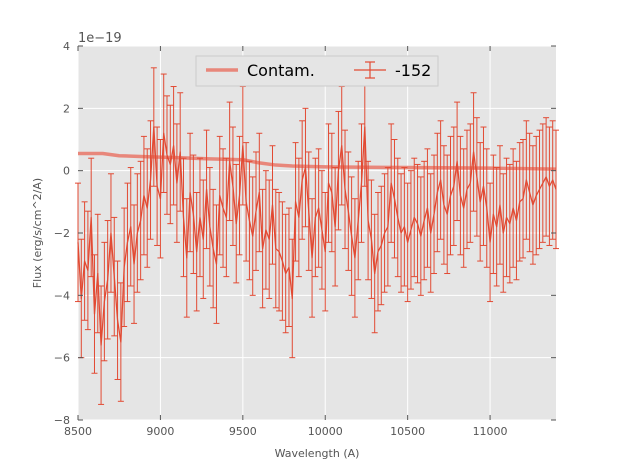  What do you see at coordinates (407, 431) in the screenshot?
I see `x-tick-label: 10500` at bounding box center [407, 431].